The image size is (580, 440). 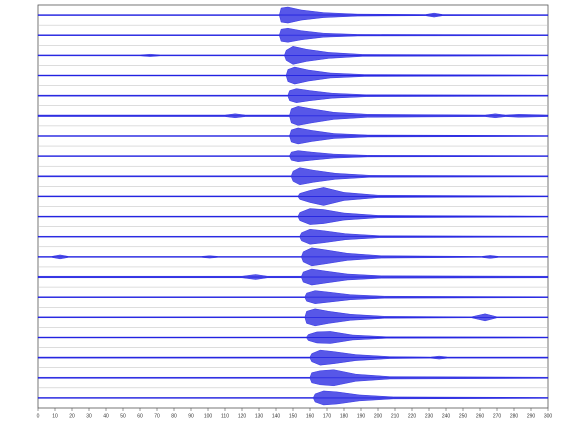 What do you see at coordinates (123, 416) in the screenshot?
I see `x-tick-label: 50` at bounding box center [123, 416].